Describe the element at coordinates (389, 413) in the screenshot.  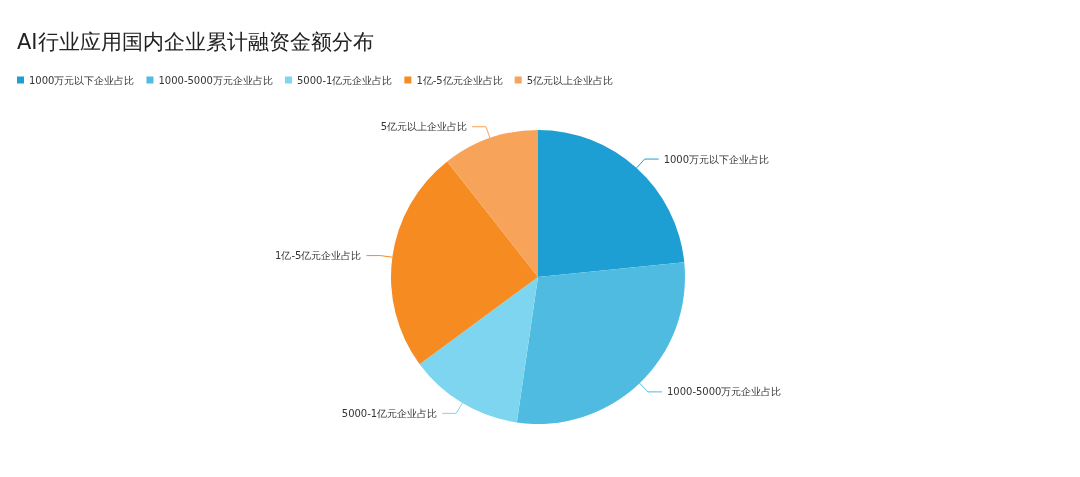
I see `slice-label: 5000-1亿元企业占比` at that location.